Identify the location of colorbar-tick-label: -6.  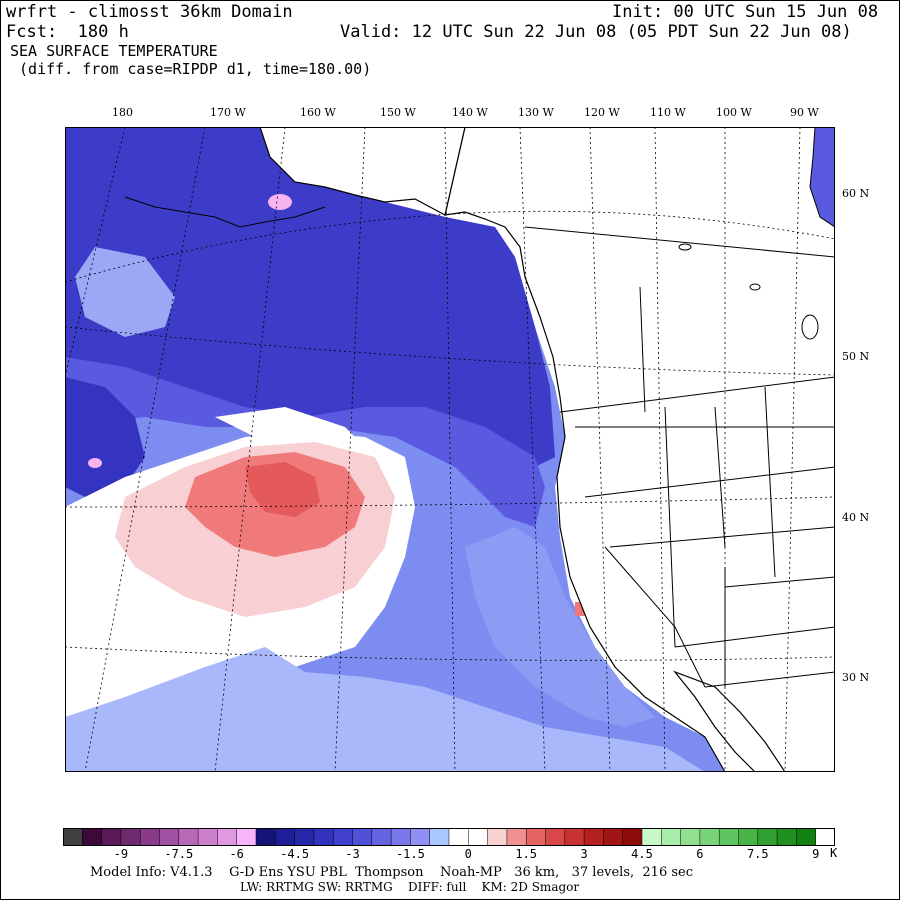
(236, 854).